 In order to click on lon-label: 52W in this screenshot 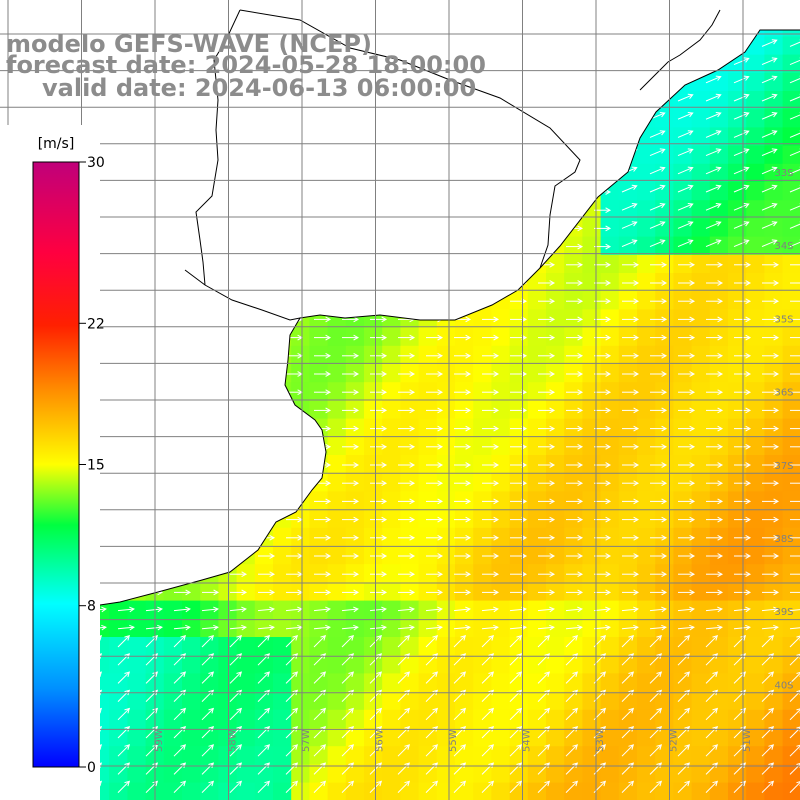, I will do `click(674, 740)`.